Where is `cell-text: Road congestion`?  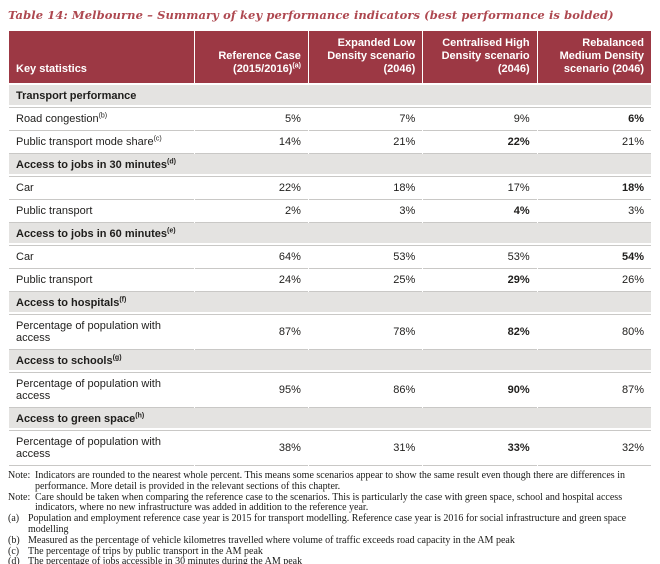
cell-text: Road congestion is located at coordinates (57, 119).